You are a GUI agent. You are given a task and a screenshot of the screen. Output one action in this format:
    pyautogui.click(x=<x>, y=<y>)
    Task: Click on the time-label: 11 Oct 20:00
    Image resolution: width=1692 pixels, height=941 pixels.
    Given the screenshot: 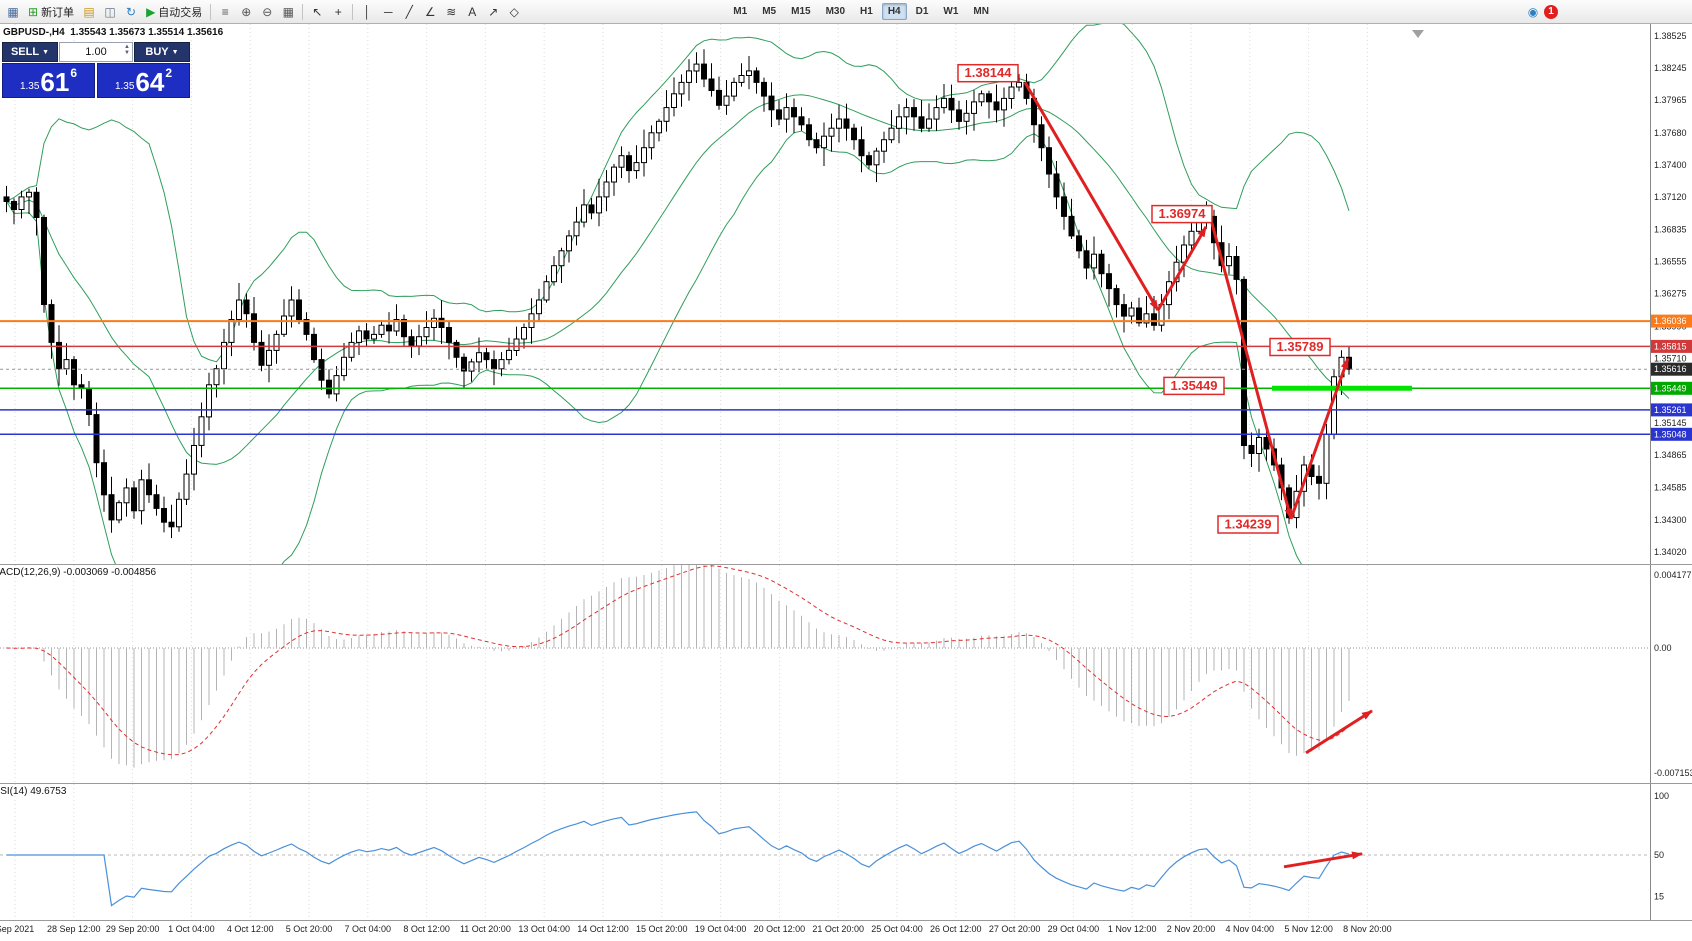 What is the action you would take?
    pyautogui.click(x=485, y=929)
    